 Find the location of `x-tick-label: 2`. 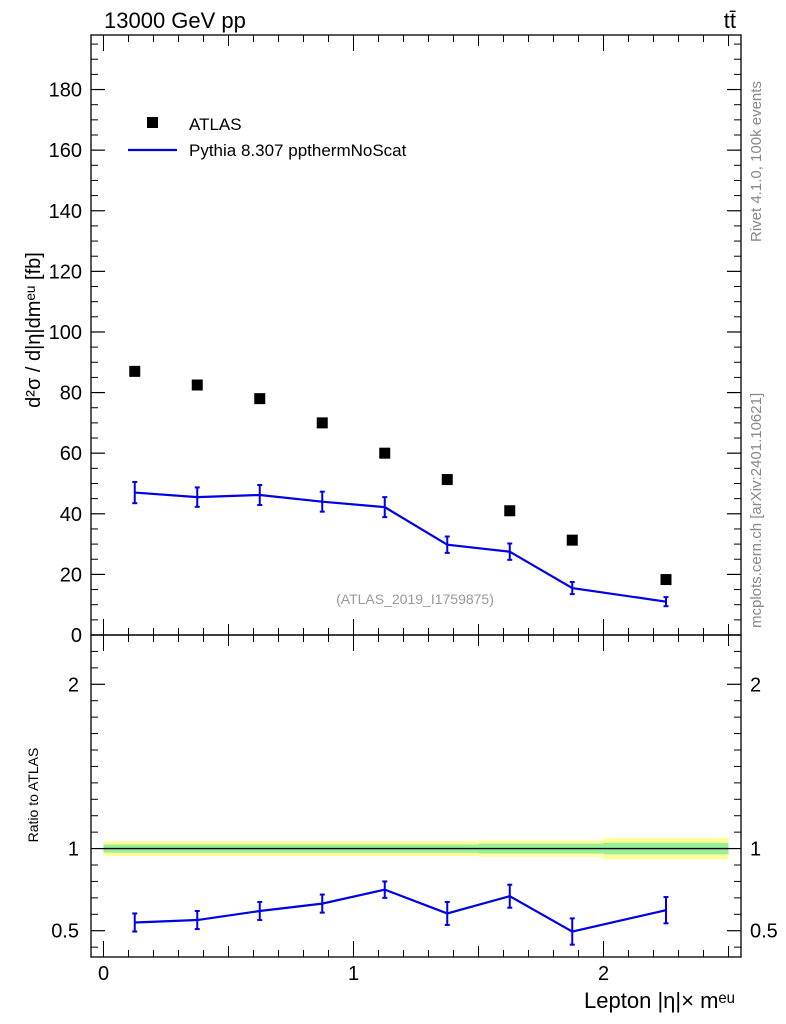

x-tick-label: 2 is located at coordinates (603, 974).